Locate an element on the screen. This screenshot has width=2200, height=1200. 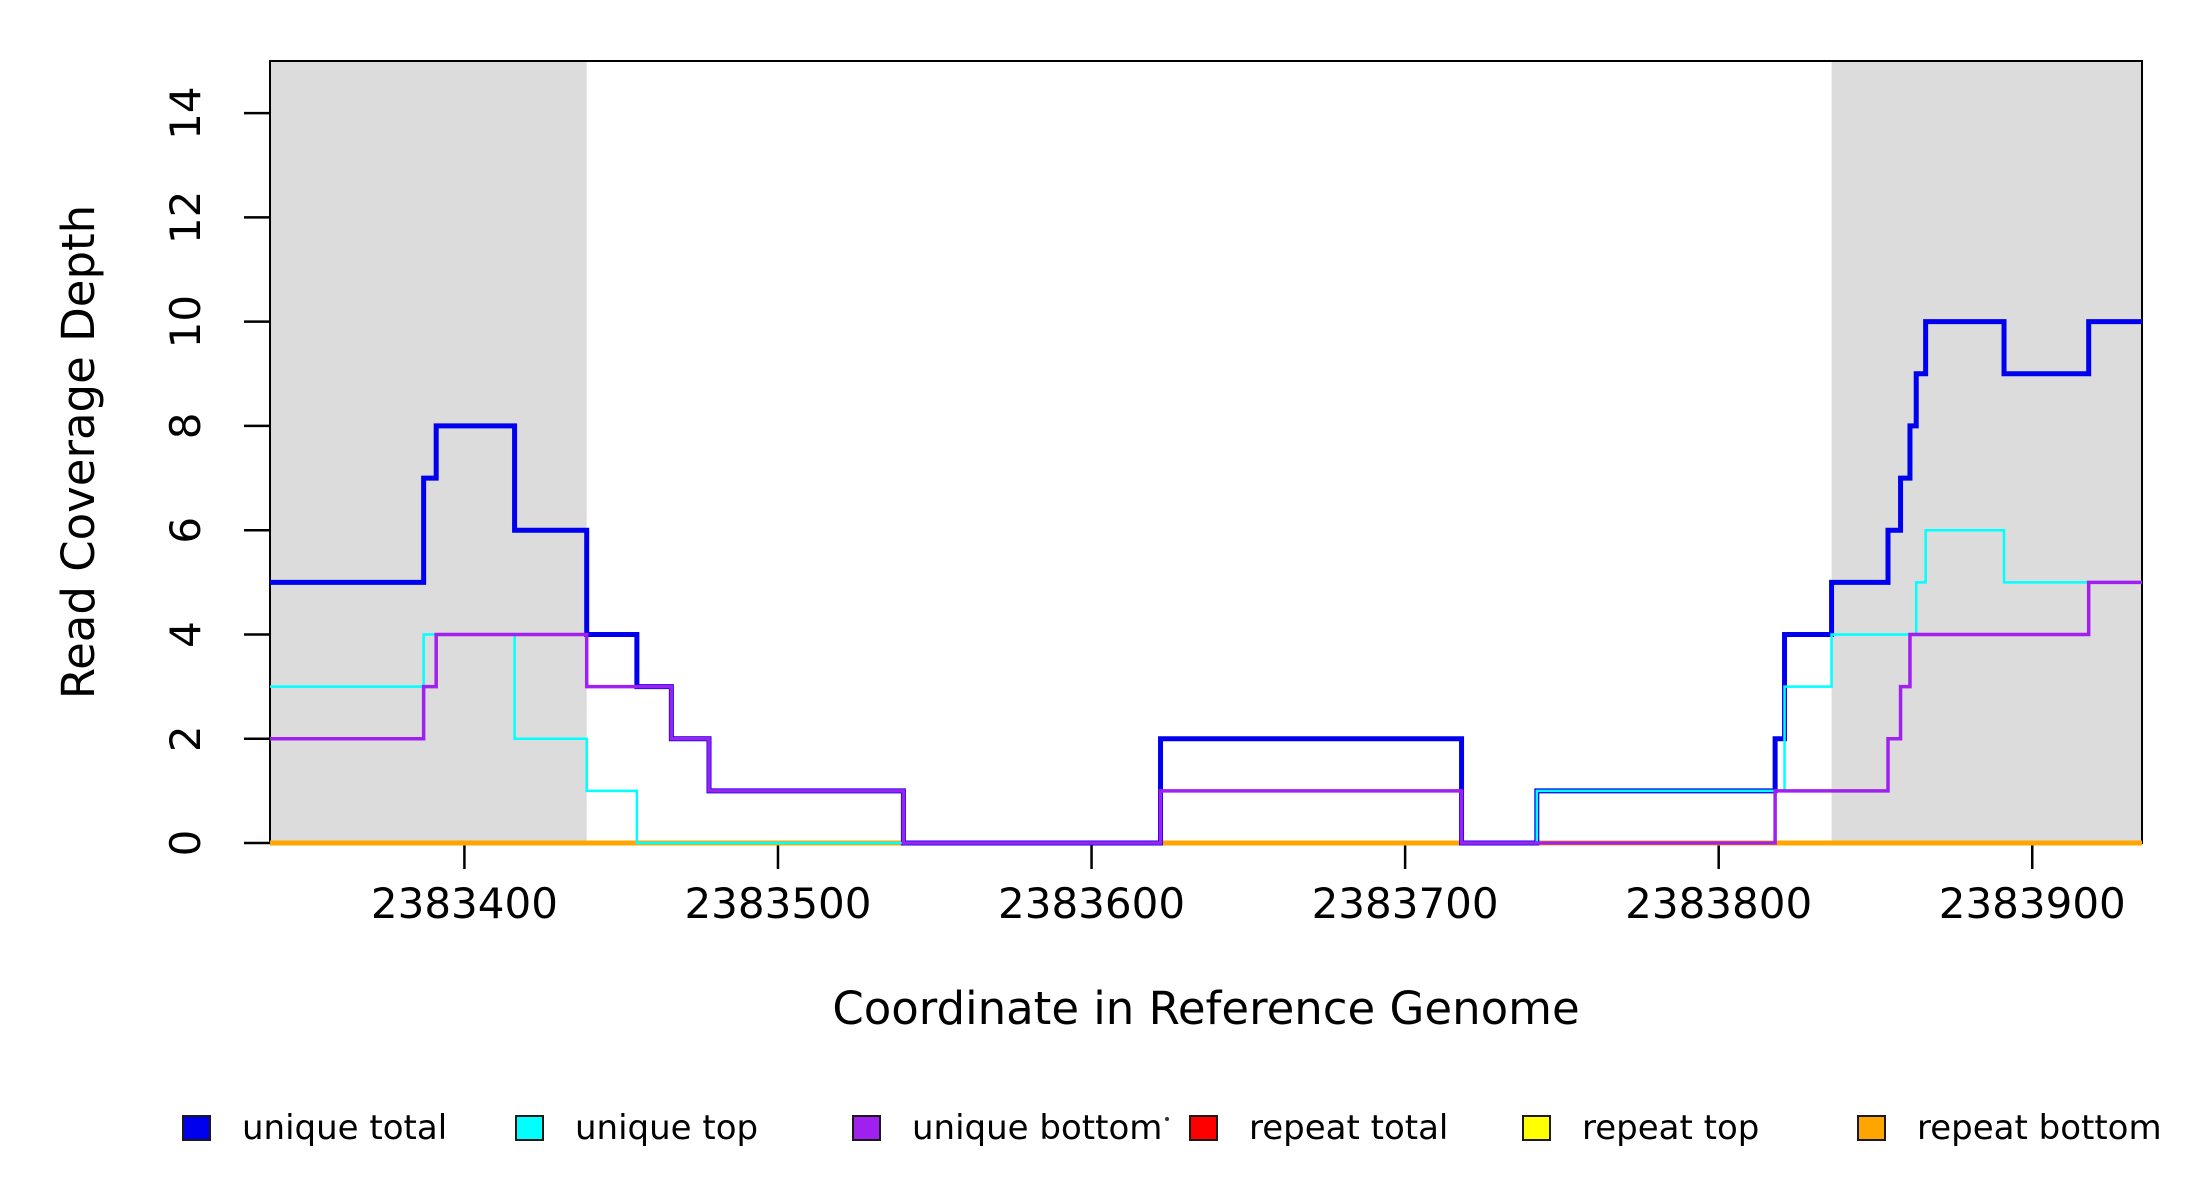
y-axis-tick-label: 2 is located at coordinates (185, 738).